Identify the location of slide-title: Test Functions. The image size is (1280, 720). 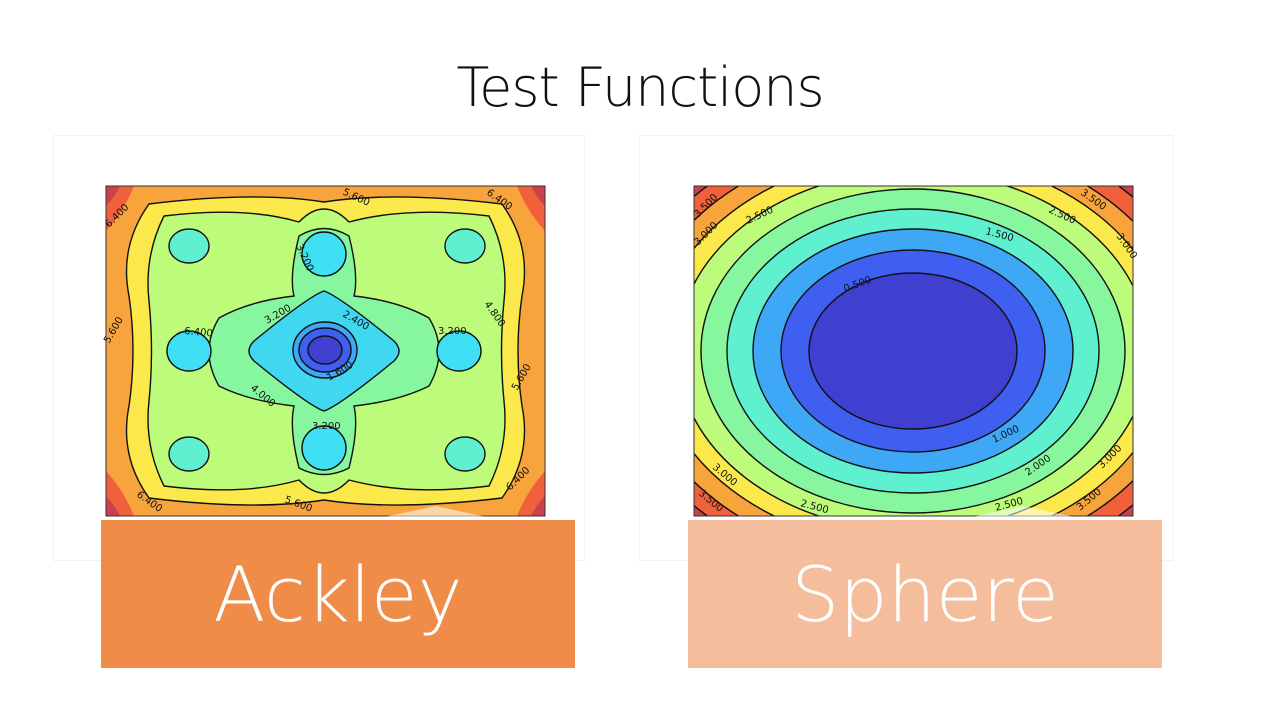
(640, 87).